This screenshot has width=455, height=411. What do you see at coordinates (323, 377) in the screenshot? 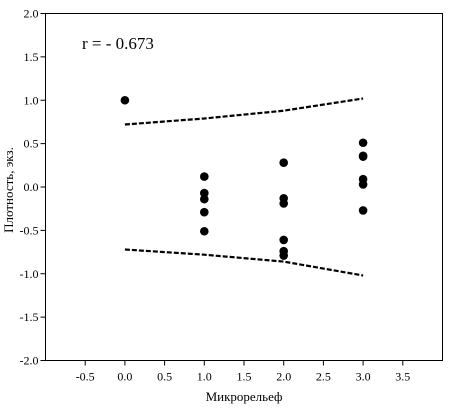
I see `x-tick-label: 2.5` at bounding box center [323, 377].